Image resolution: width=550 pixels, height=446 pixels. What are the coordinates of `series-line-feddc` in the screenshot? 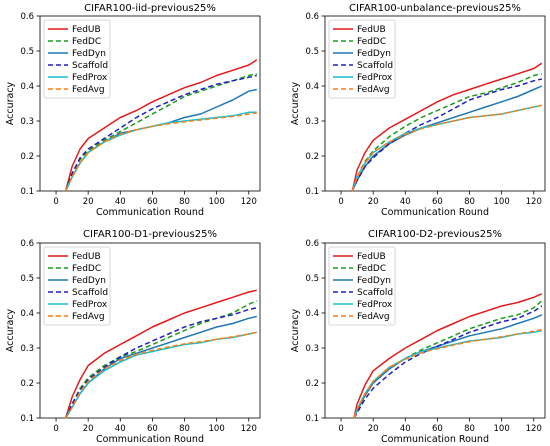 It's located at (446, 132).